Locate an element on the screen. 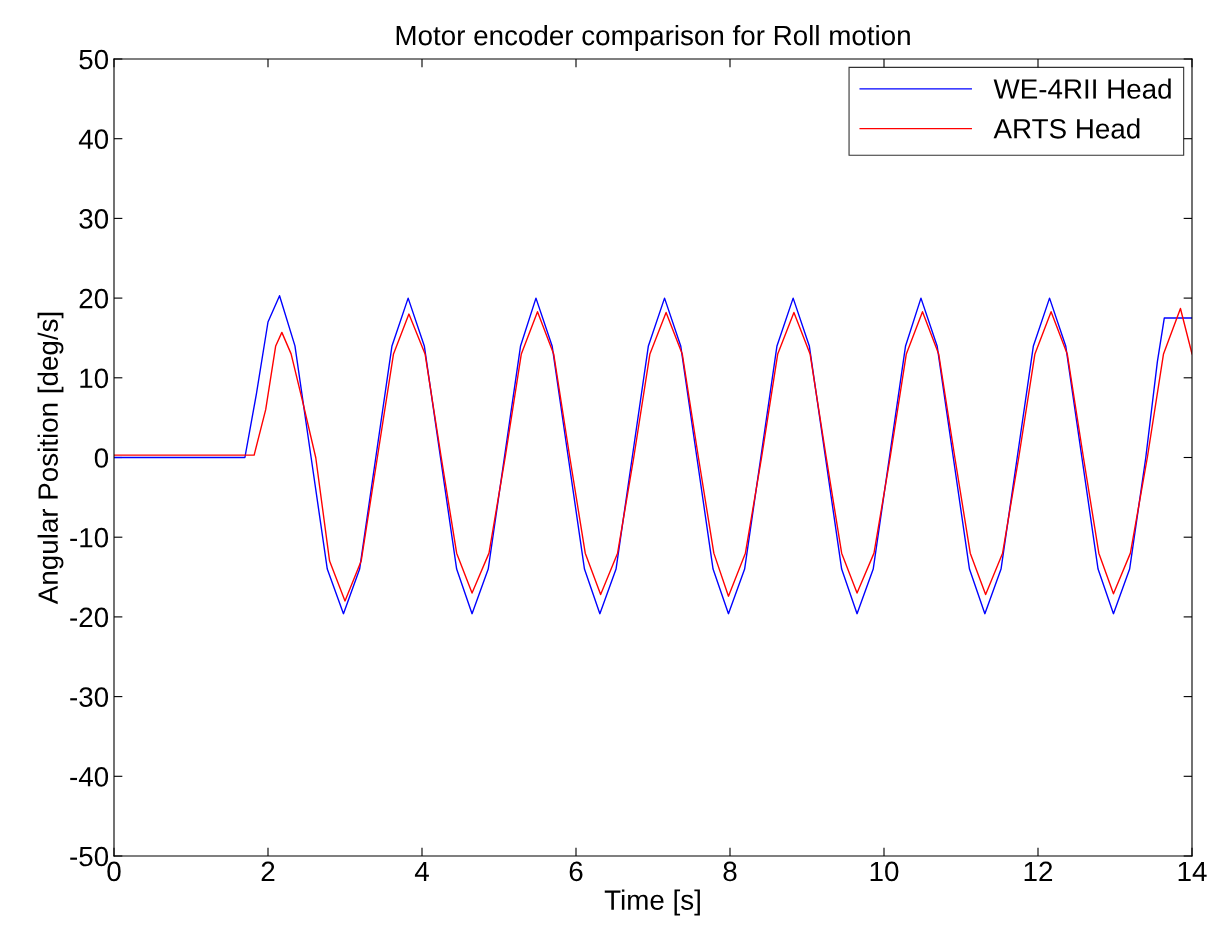  x-tick-label: 6 is located at coordinates (576, 871).